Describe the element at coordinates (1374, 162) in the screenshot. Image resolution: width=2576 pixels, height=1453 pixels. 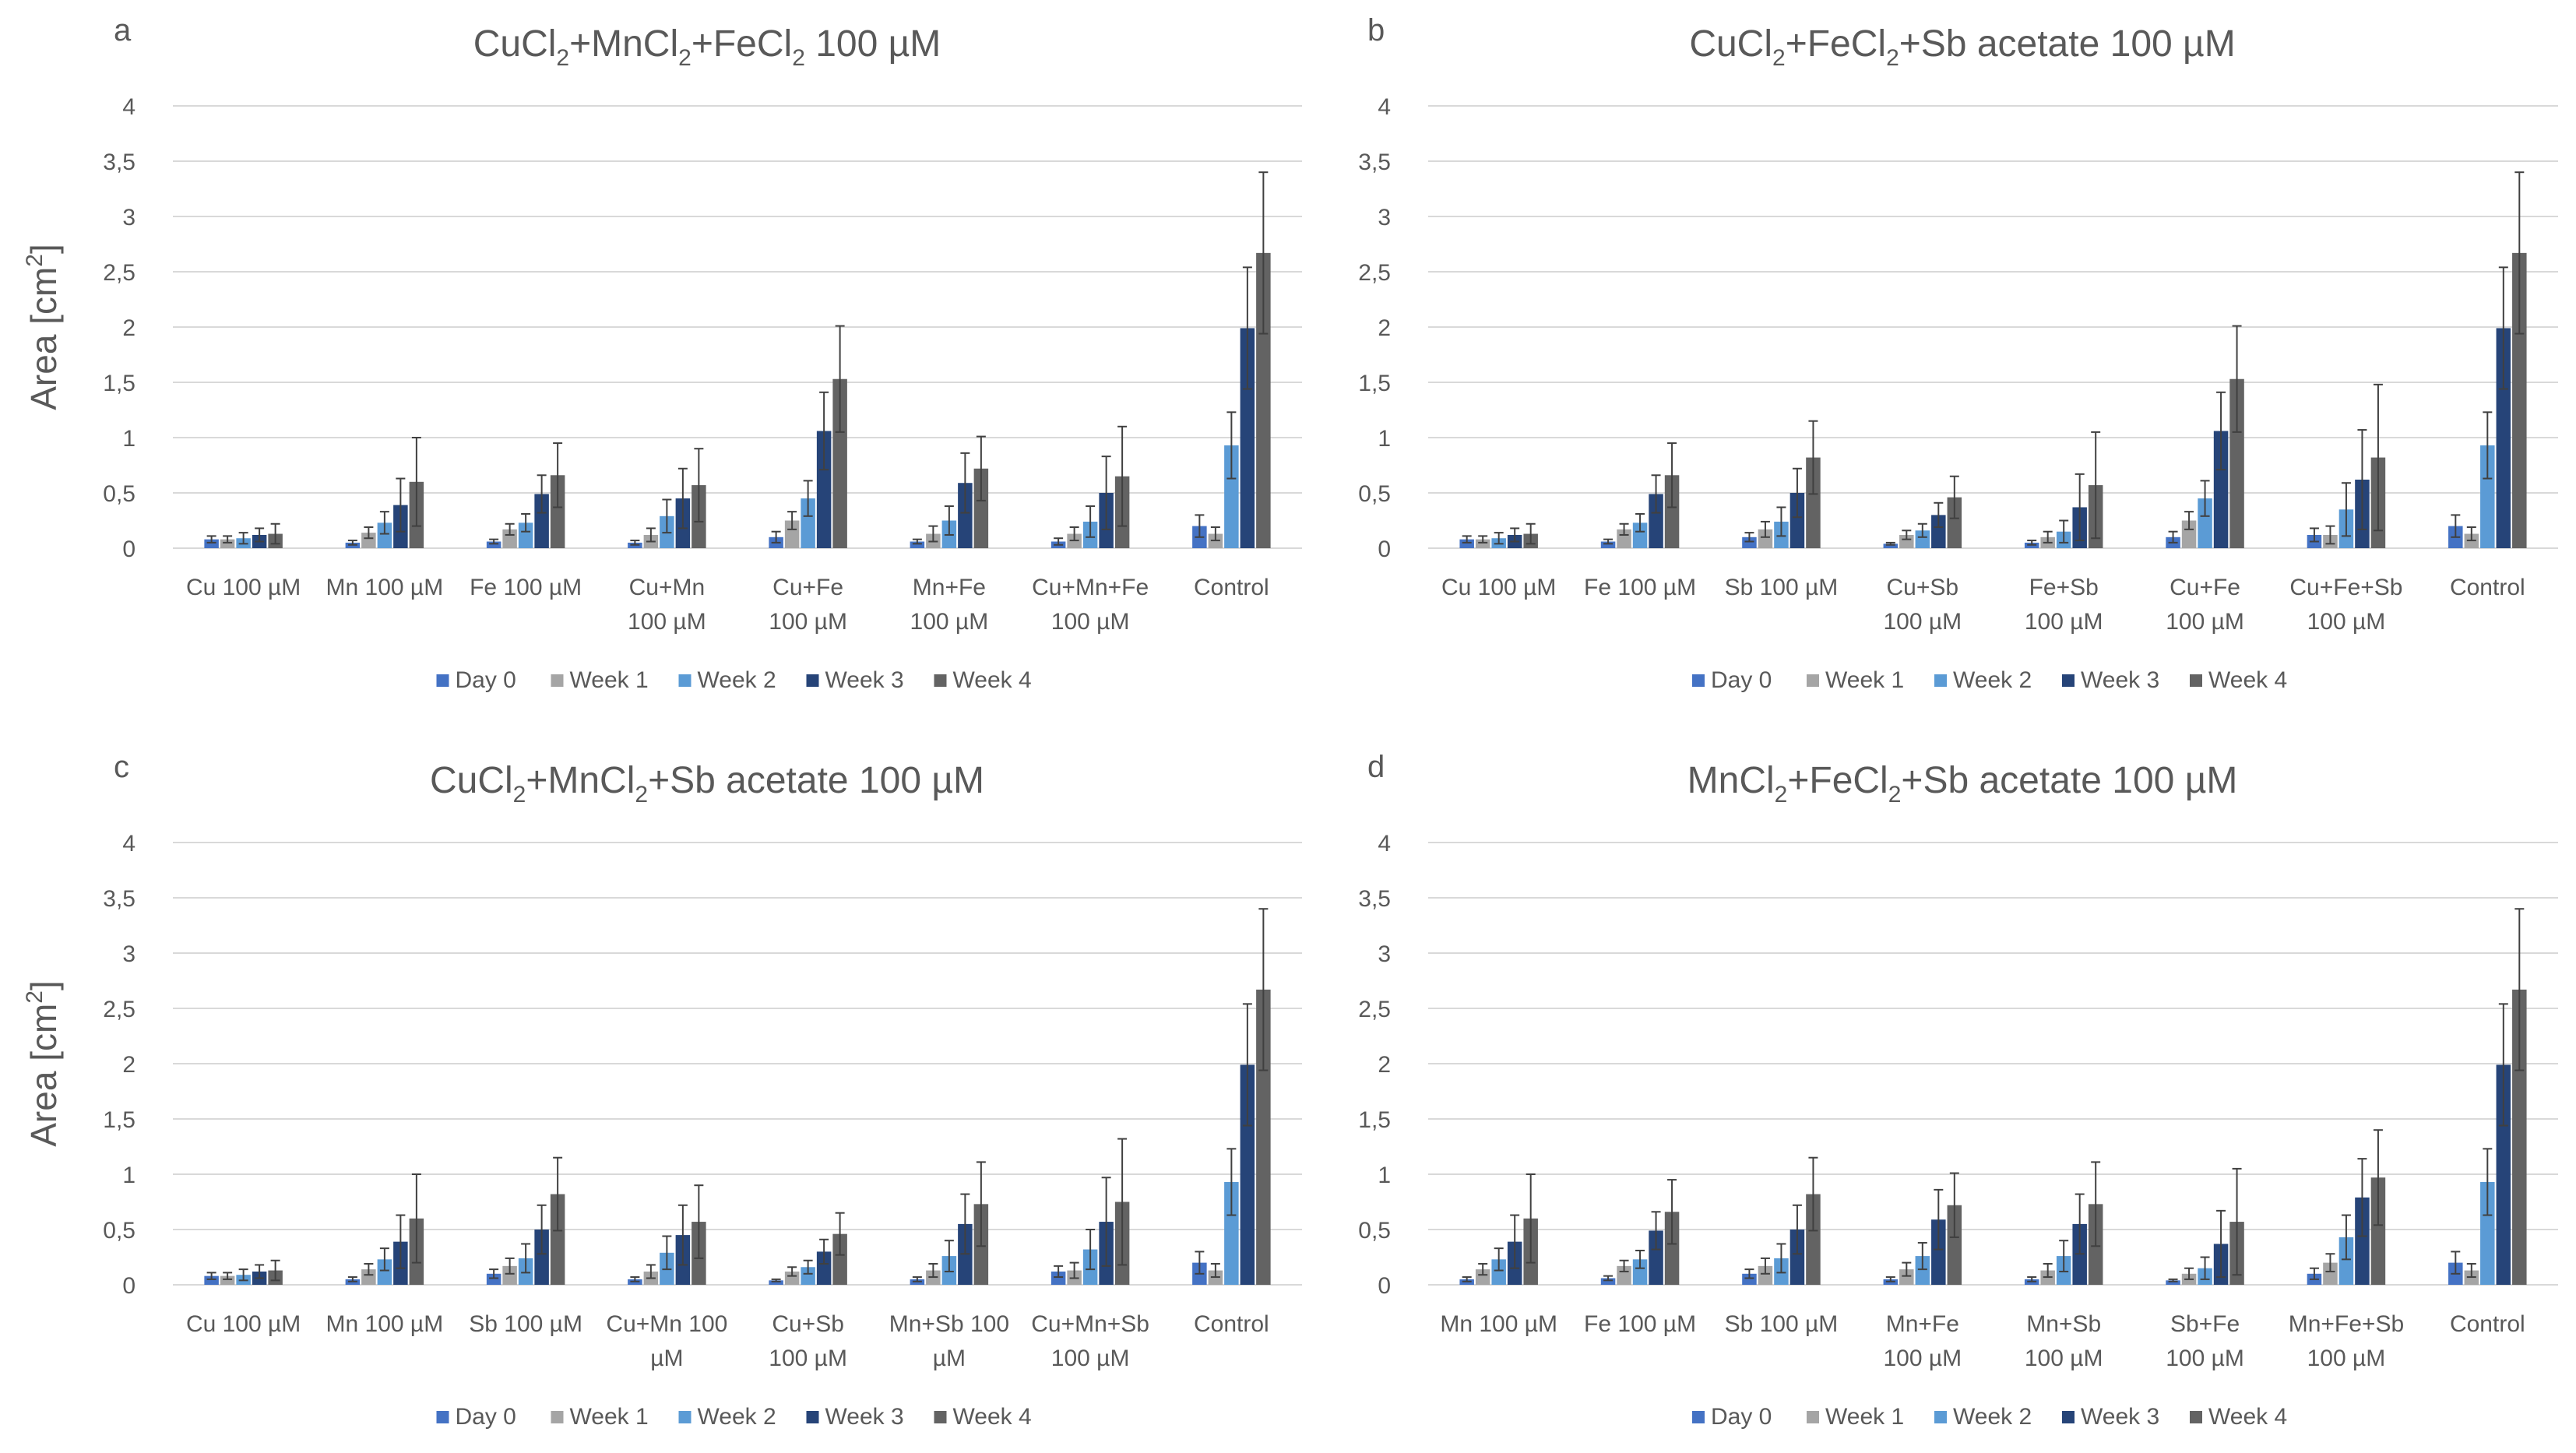
I see `y-tick-label: 3,5` at that location.